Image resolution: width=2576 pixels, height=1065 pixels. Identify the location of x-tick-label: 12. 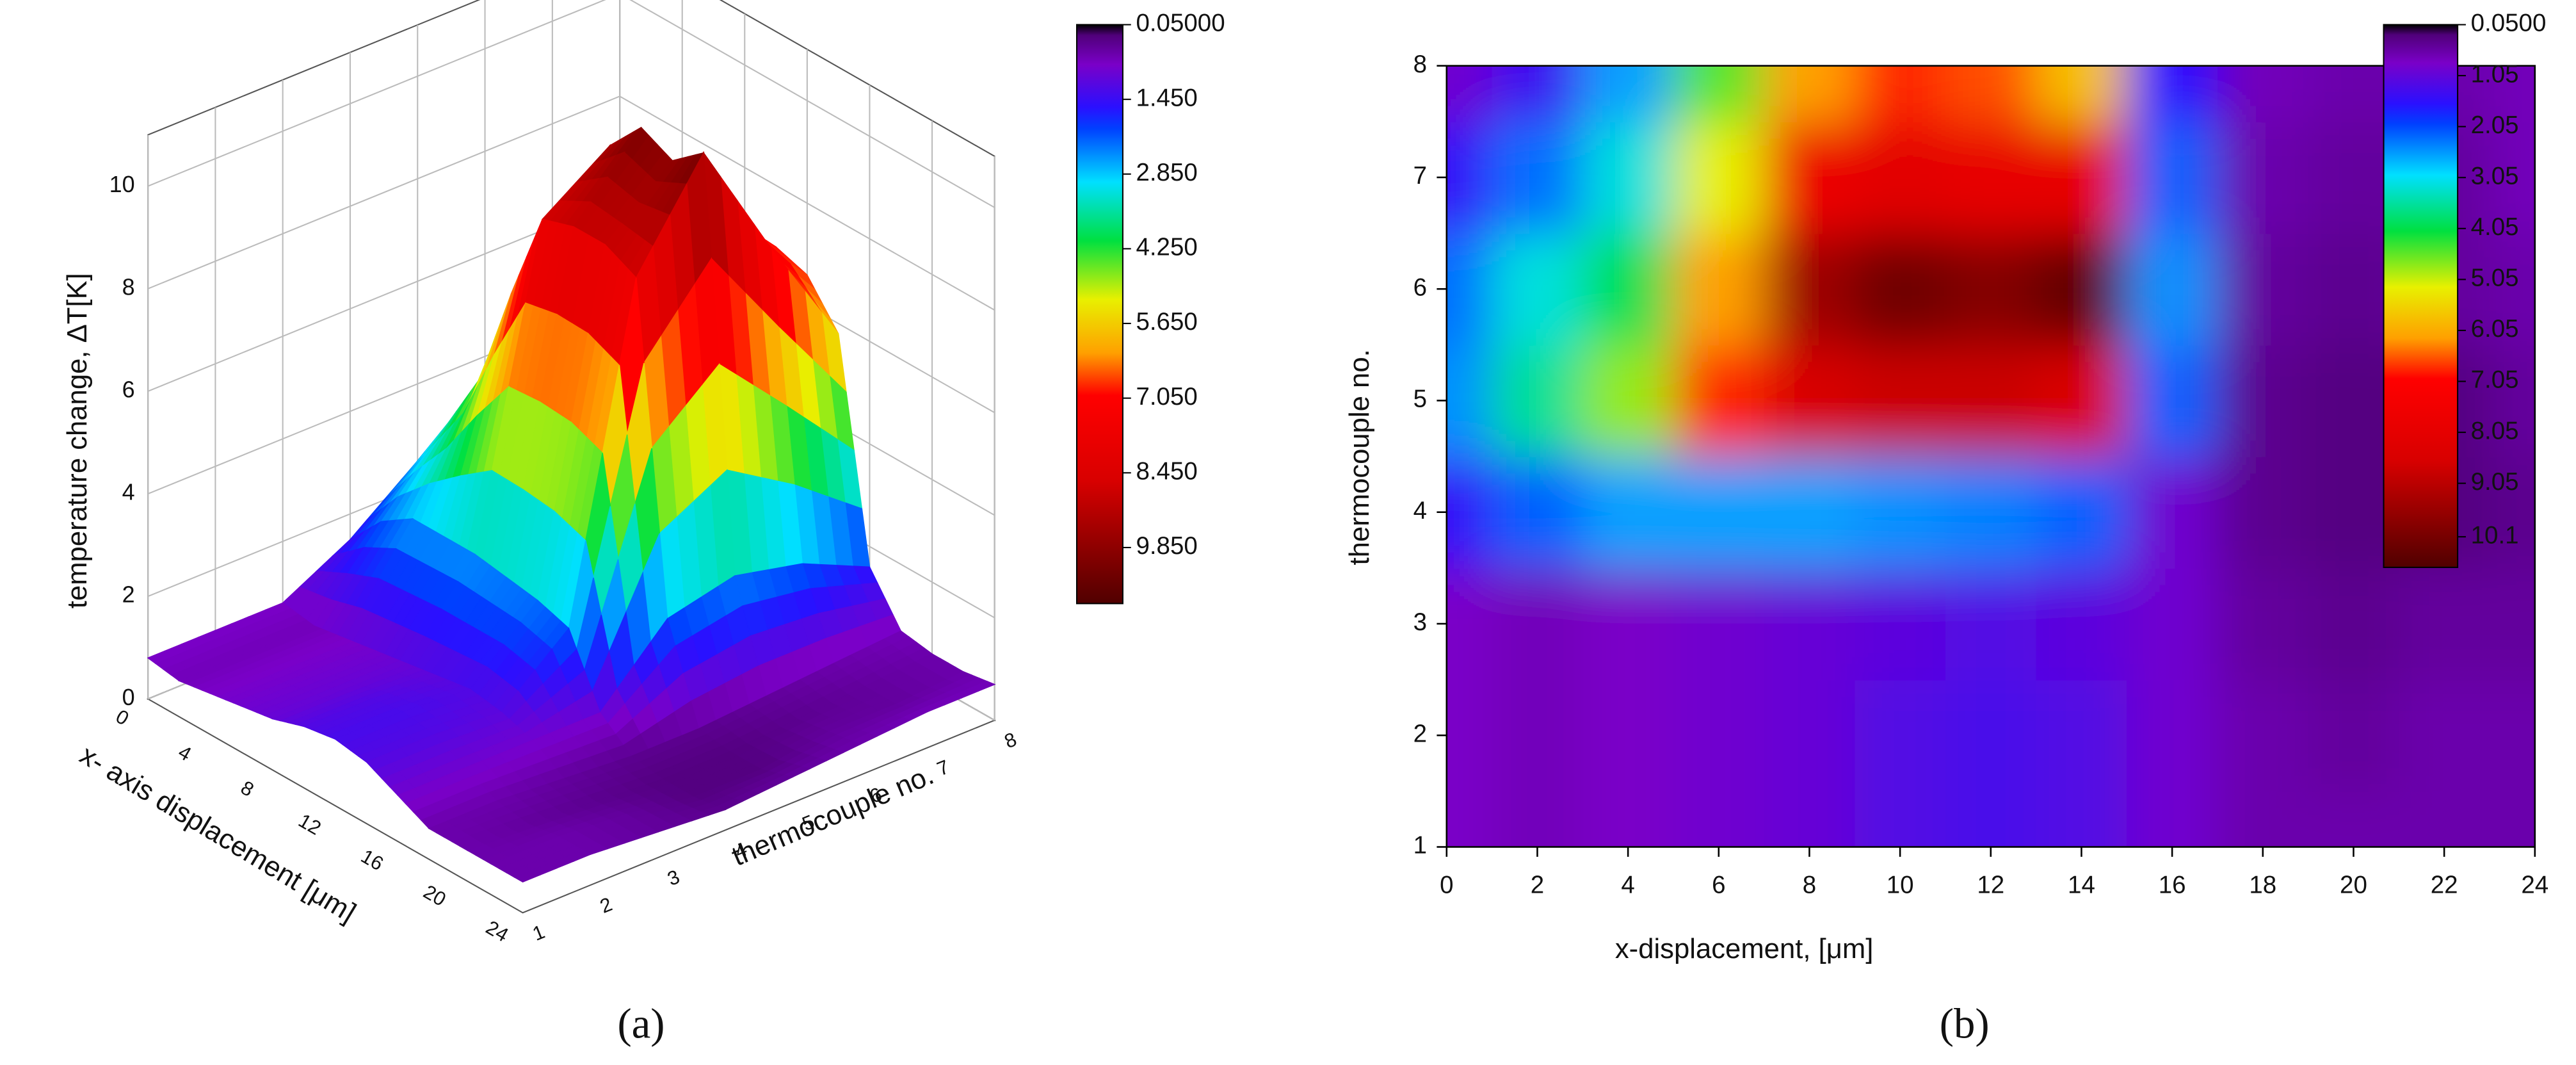
(309, 824).